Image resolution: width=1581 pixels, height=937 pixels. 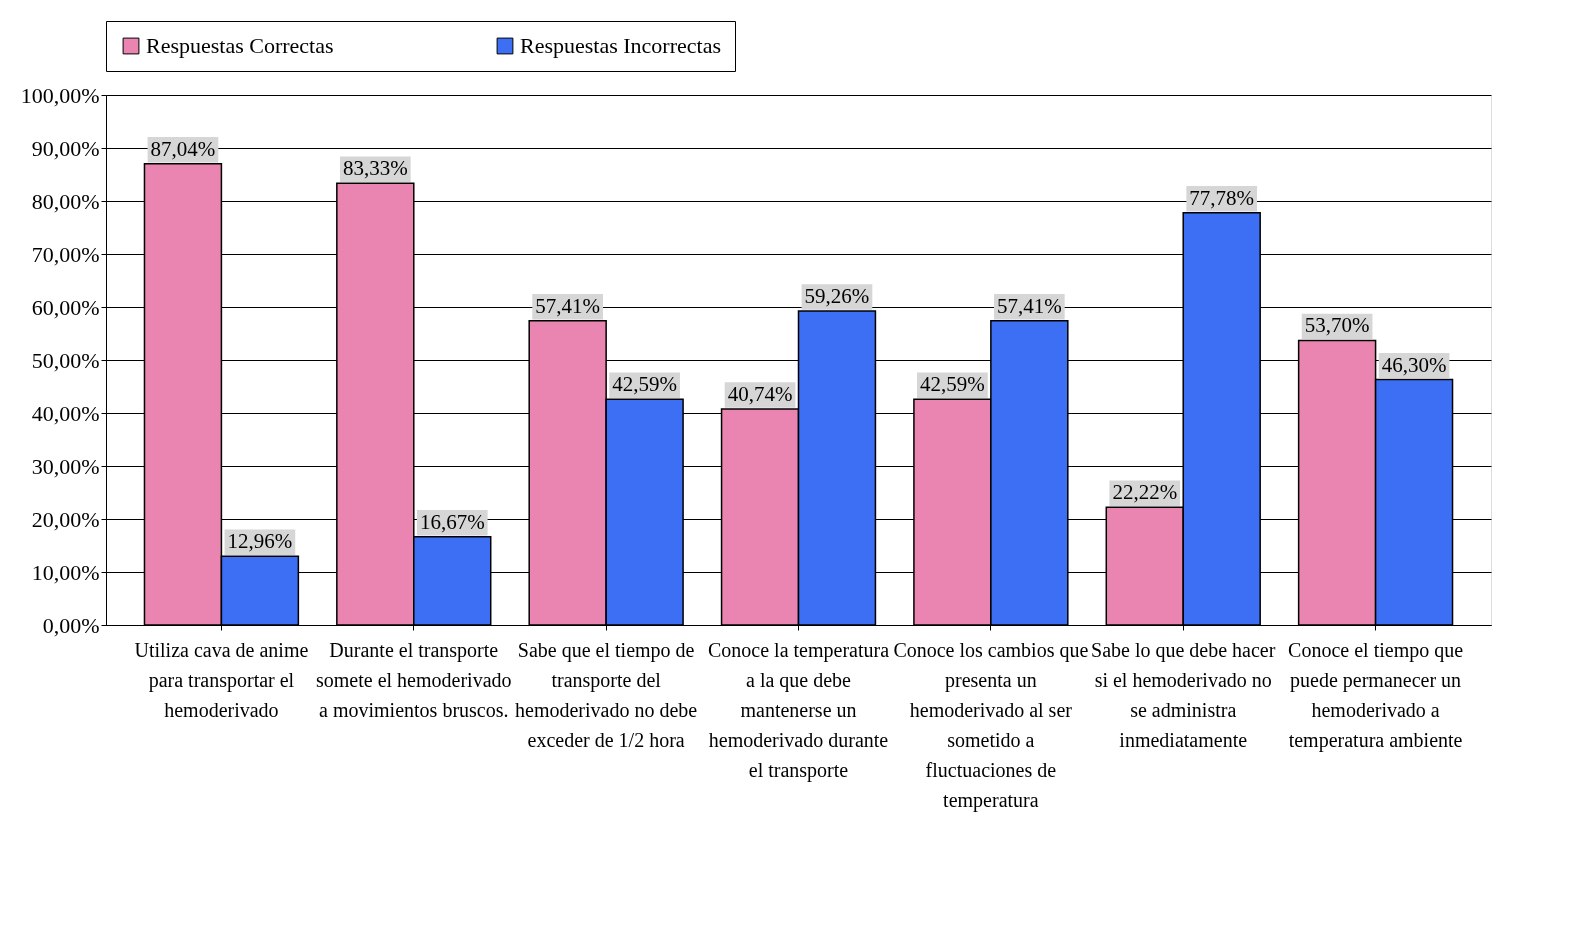 I want to click on y-tick-label: 10,00%, so click(x=65, y=572).